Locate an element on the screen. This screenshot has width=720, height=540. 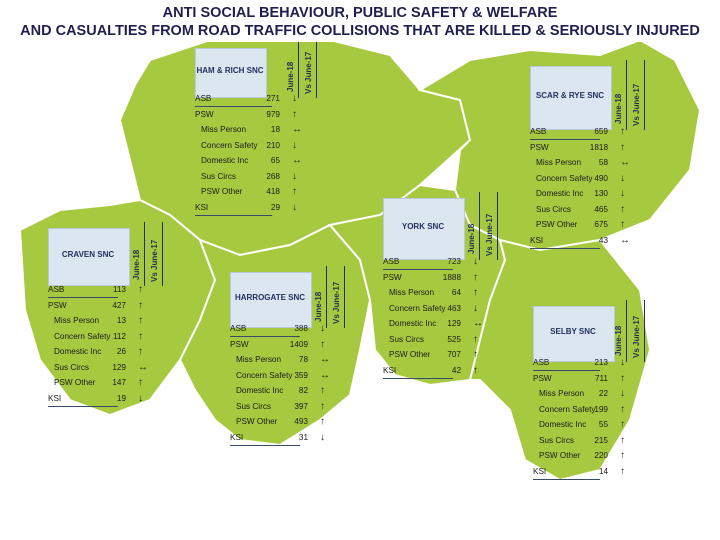
metric-row: ASB 723 ↓ is located at coordinates (442, 262).